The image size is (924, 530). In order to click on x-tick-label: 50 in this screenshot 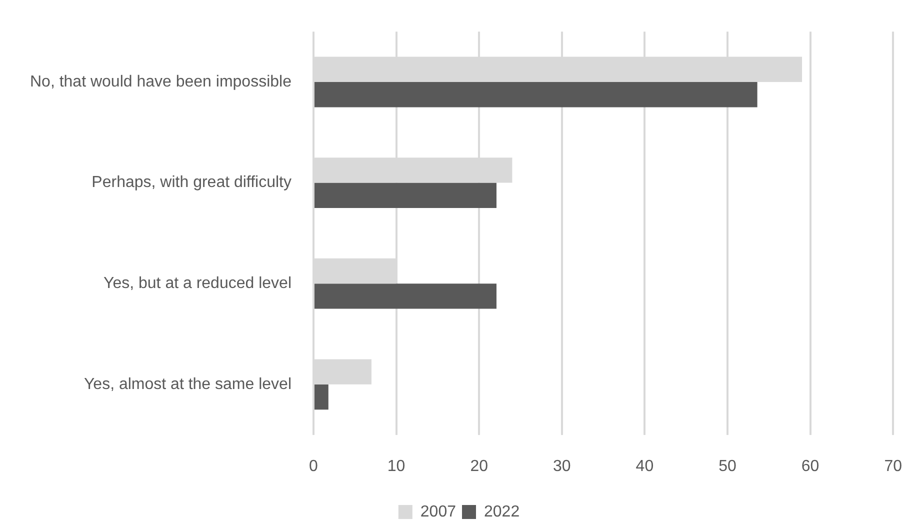, I will do `click(727, 466)`.